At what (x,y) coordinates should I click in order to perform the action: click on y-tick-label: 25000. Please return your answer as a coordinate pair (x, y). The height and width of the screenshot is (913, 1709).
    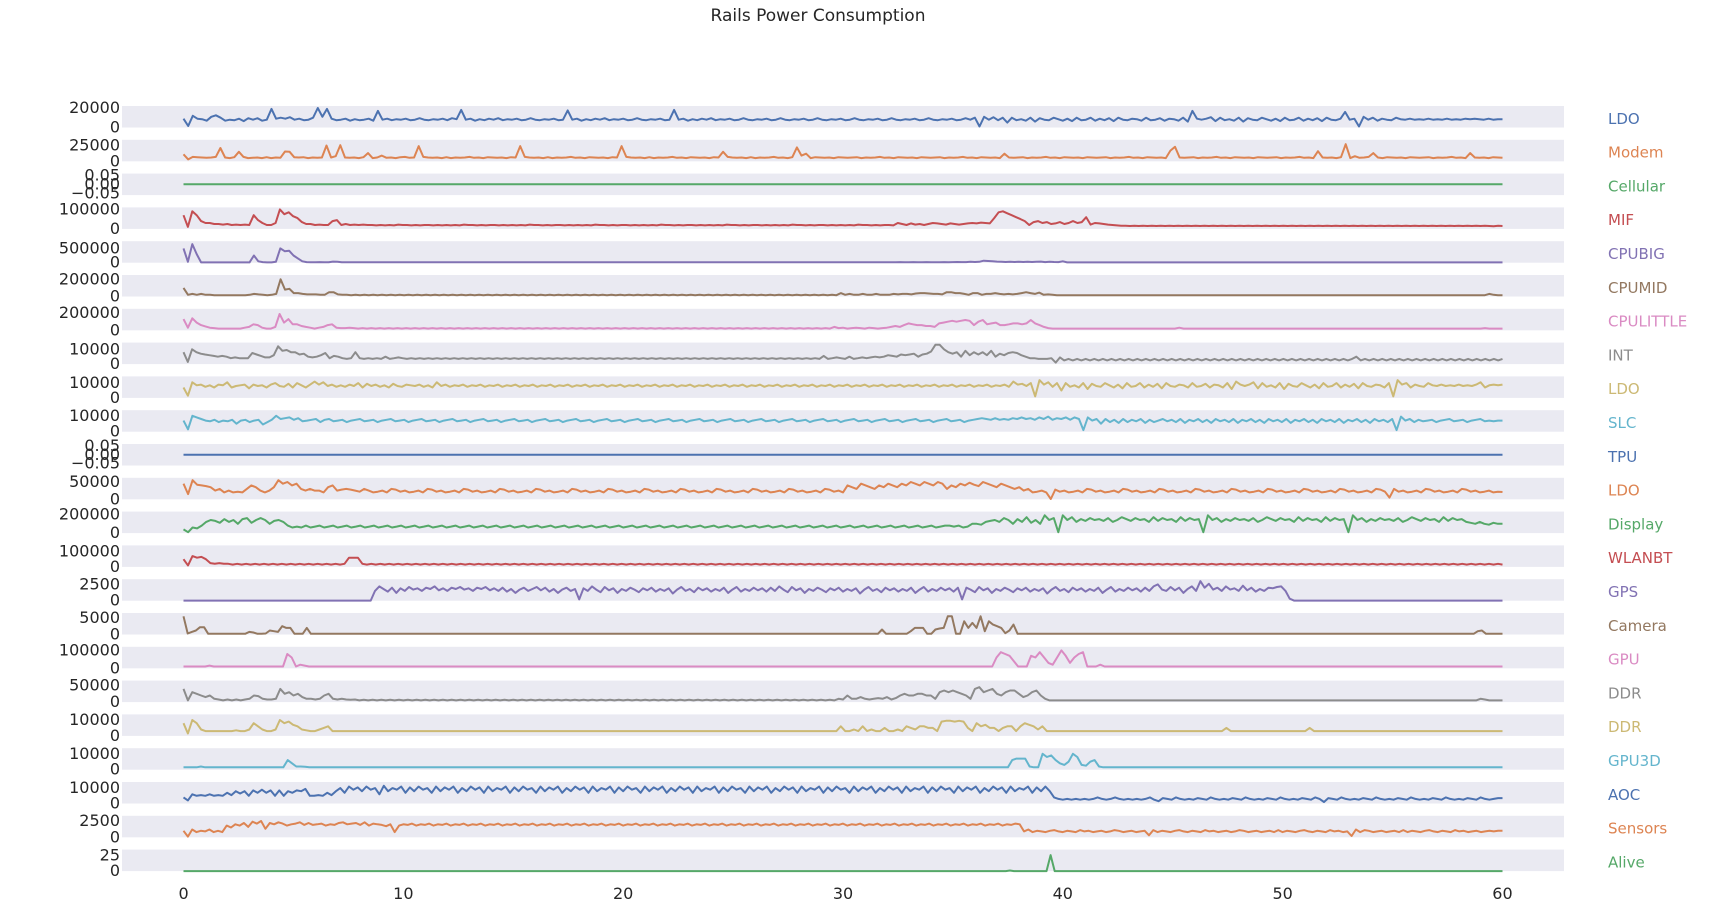
    Looking at the image, I should click on (94, 144).